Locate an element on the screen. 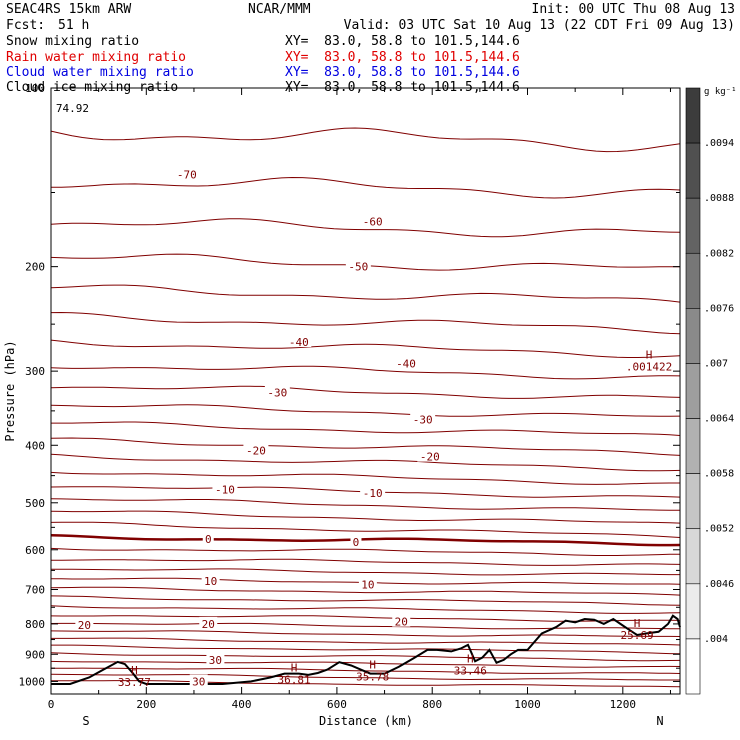  init-time: Init: 00 UTC Thu 08 Aug 13 is located at coordinates (633, 9).